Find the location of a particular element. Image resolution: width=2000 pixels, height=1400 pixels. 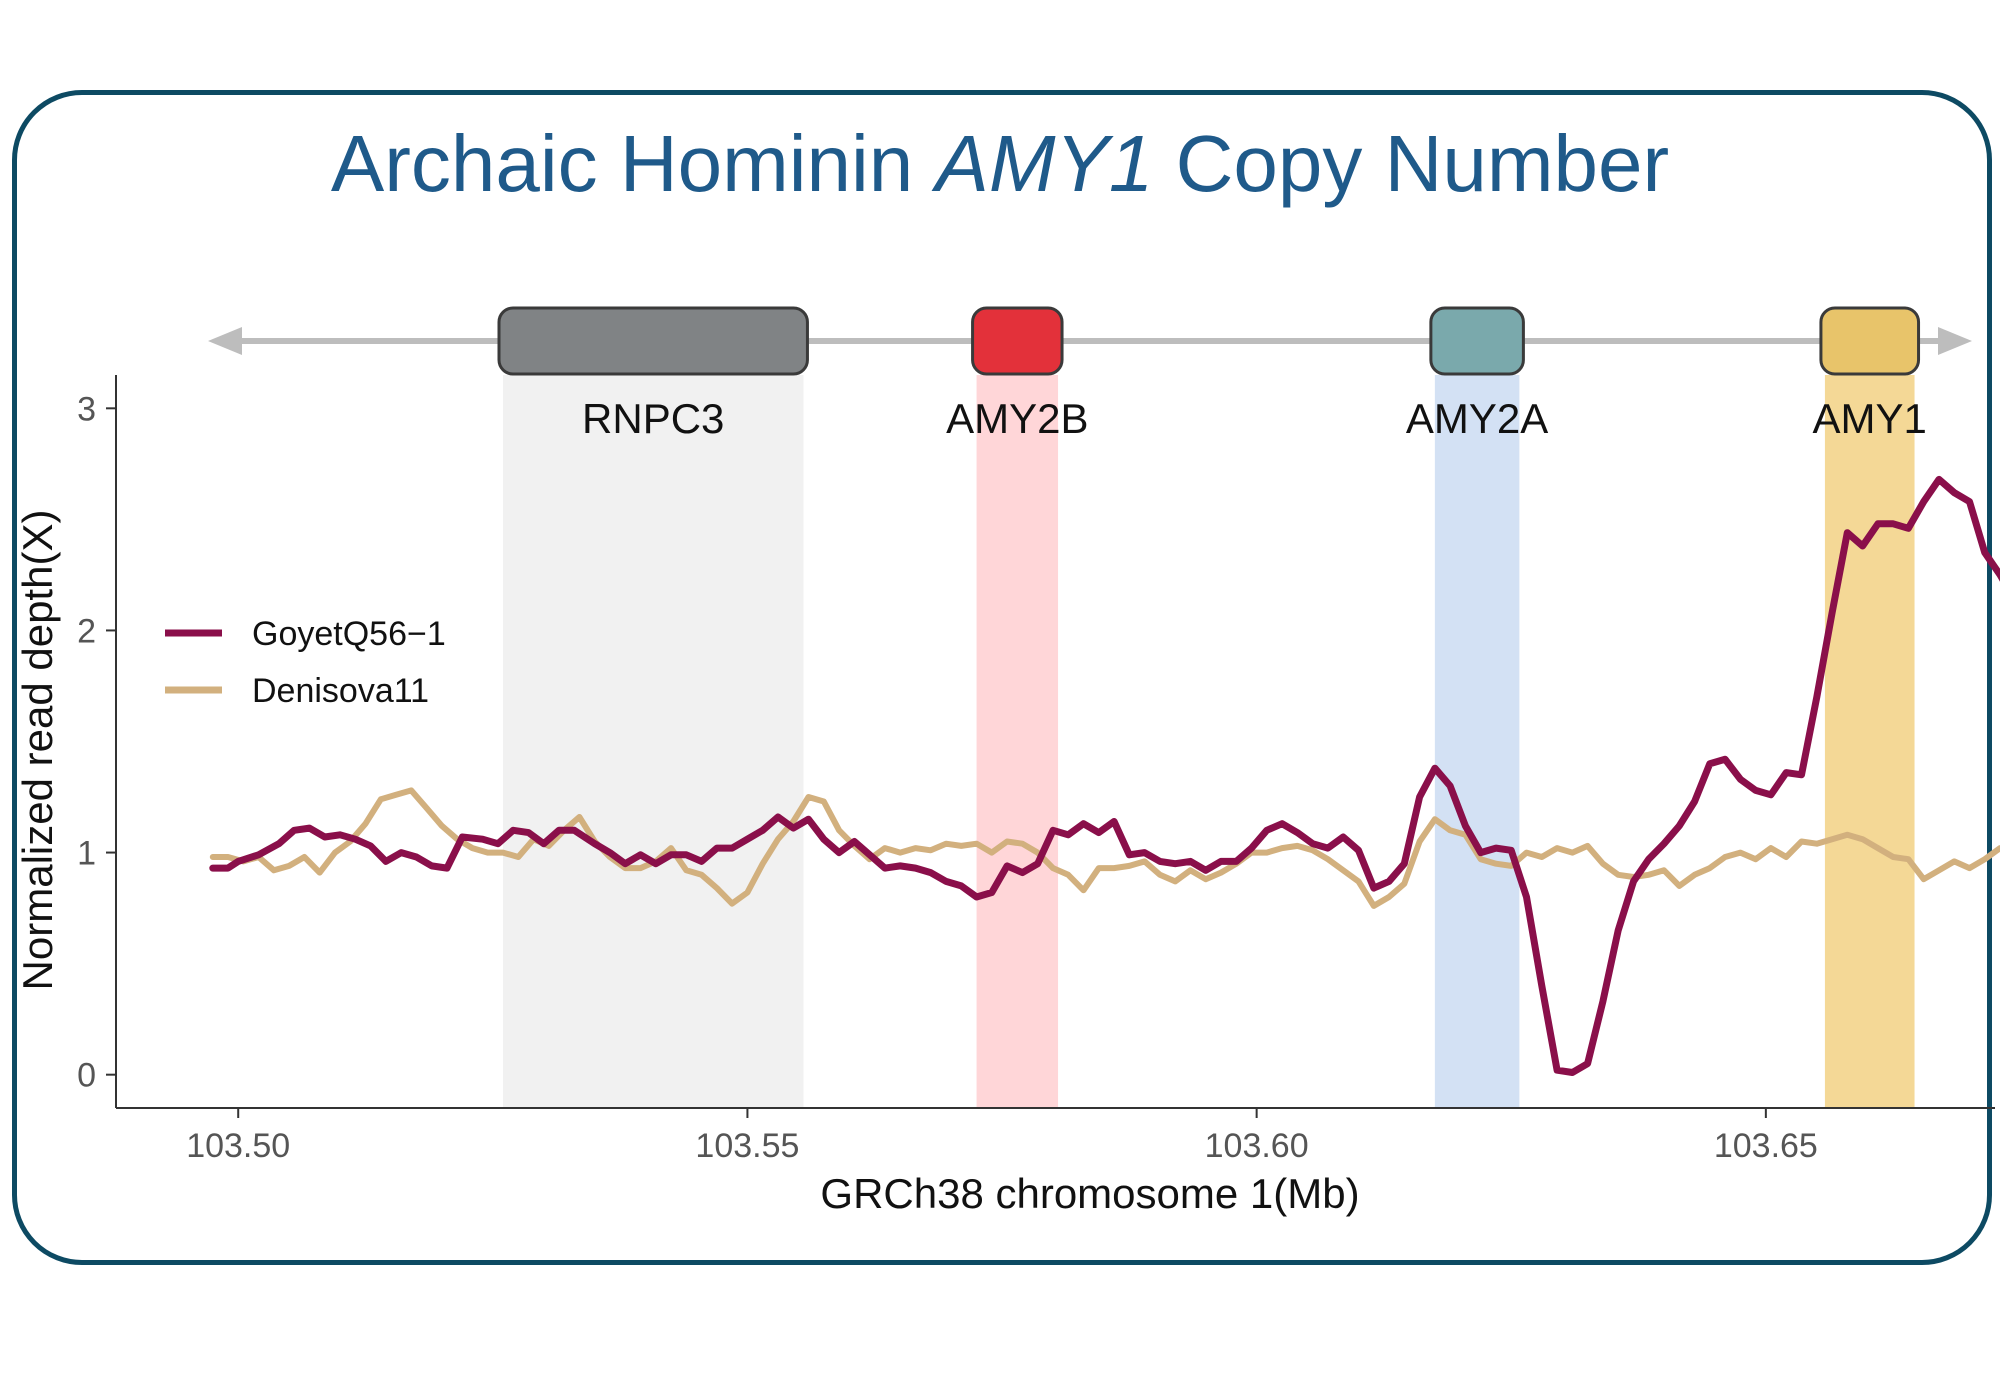

gene-band-rnpc3 is located at coordinates (653, 741).